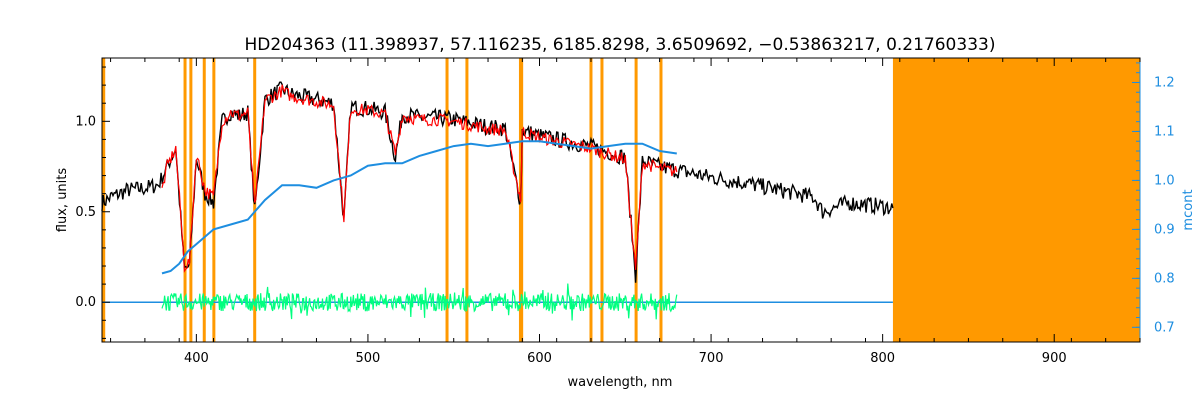  Describe the element at coordinates (620, 382) in the screenshot. I see `x-axis-label: wavelength, nm` at that location.